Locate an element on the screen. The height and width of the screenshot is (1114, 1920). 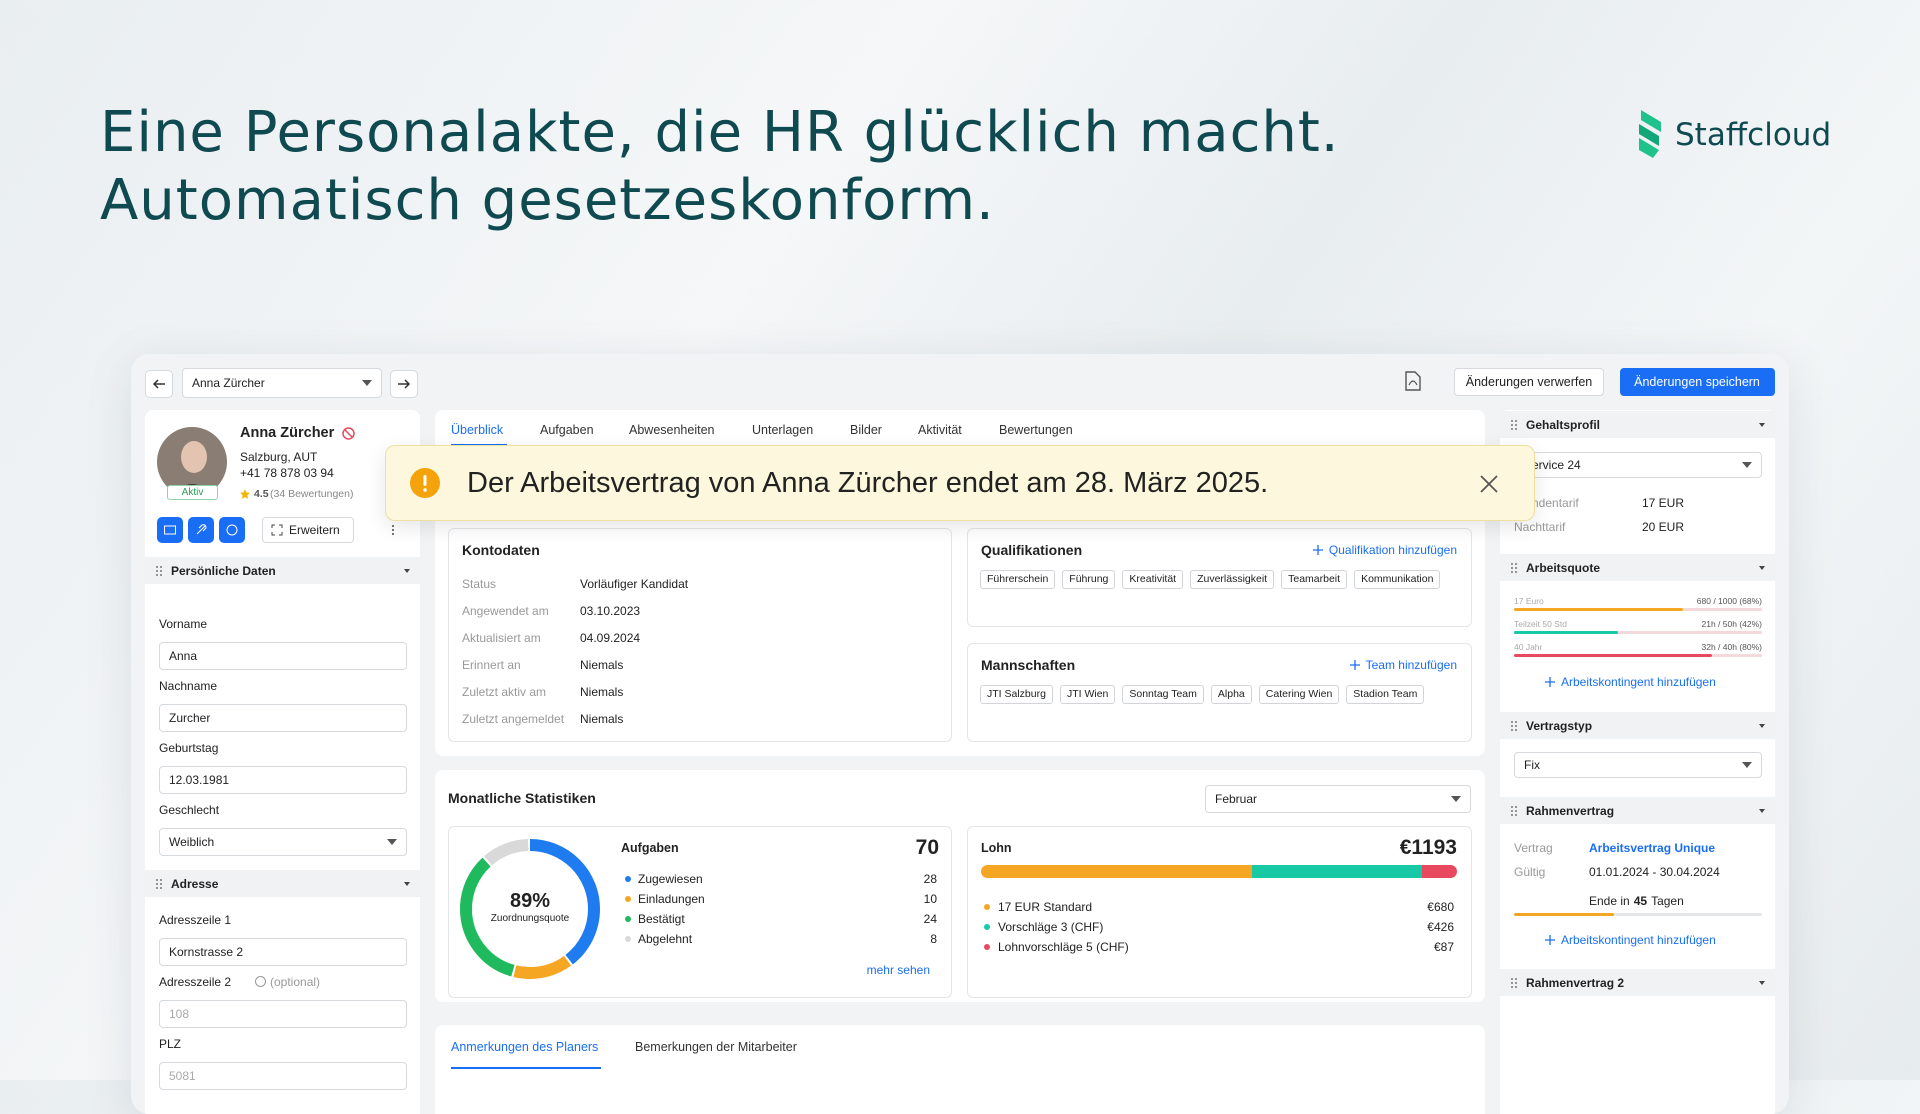
email-button is located at coordinates (170, 530).